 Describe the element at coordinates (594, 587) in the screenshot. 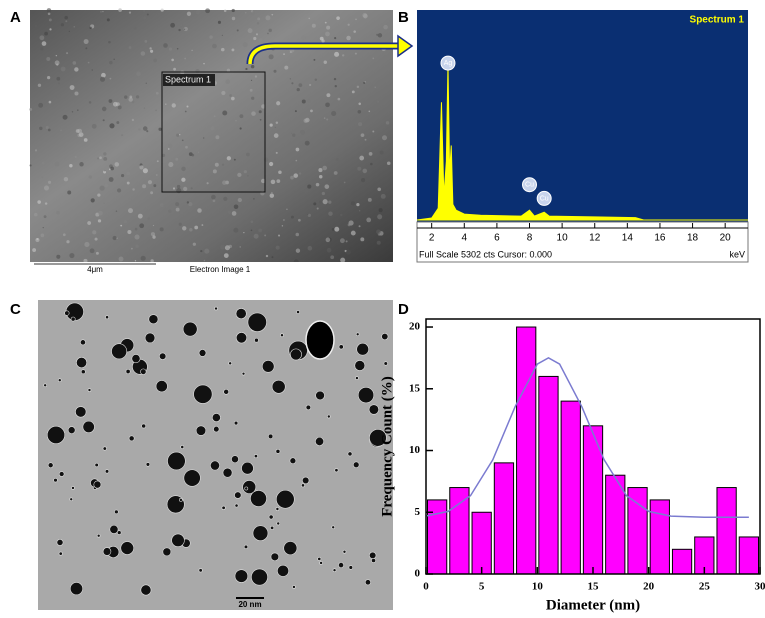

I see `x-tick-label: 15` at that location.